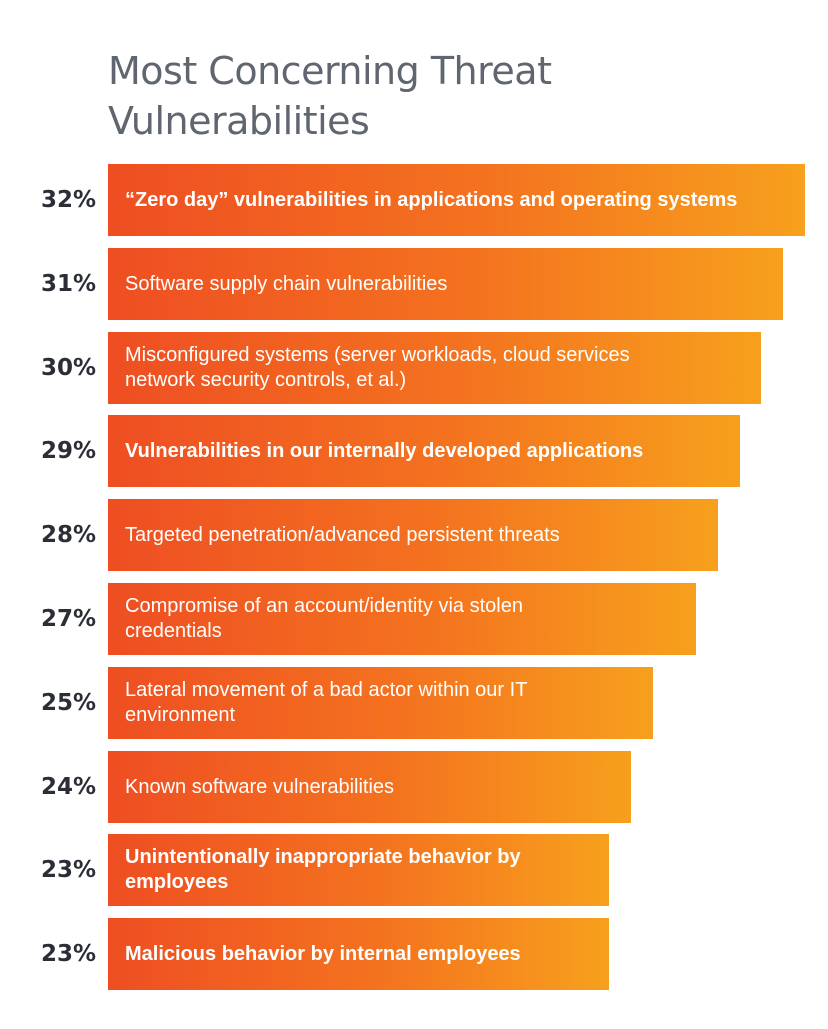 The image size is (828, 1029). Describe the element at coordinates (68, 535) in the screenshot. I see `bar-value-label: 28%` at that location.